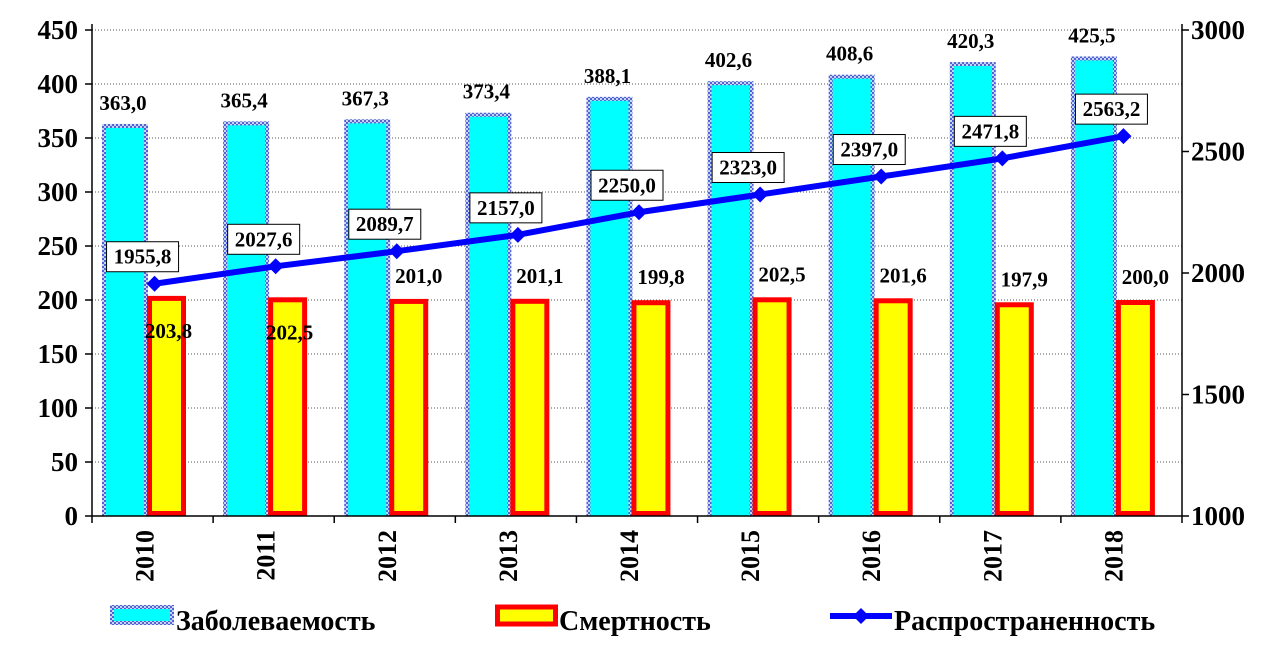 The image size is (1279, 653). I want to click on incidence-data-label: 402,6, so click(728, 60).